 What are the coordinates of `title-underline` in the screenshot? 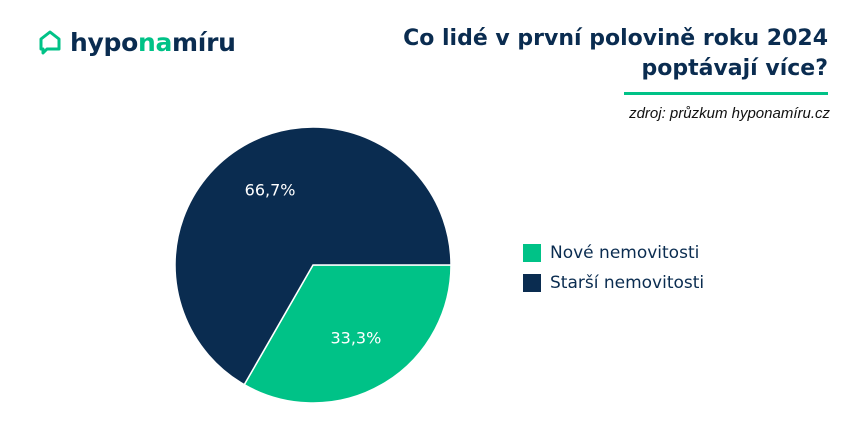 It's located at (726, 93).